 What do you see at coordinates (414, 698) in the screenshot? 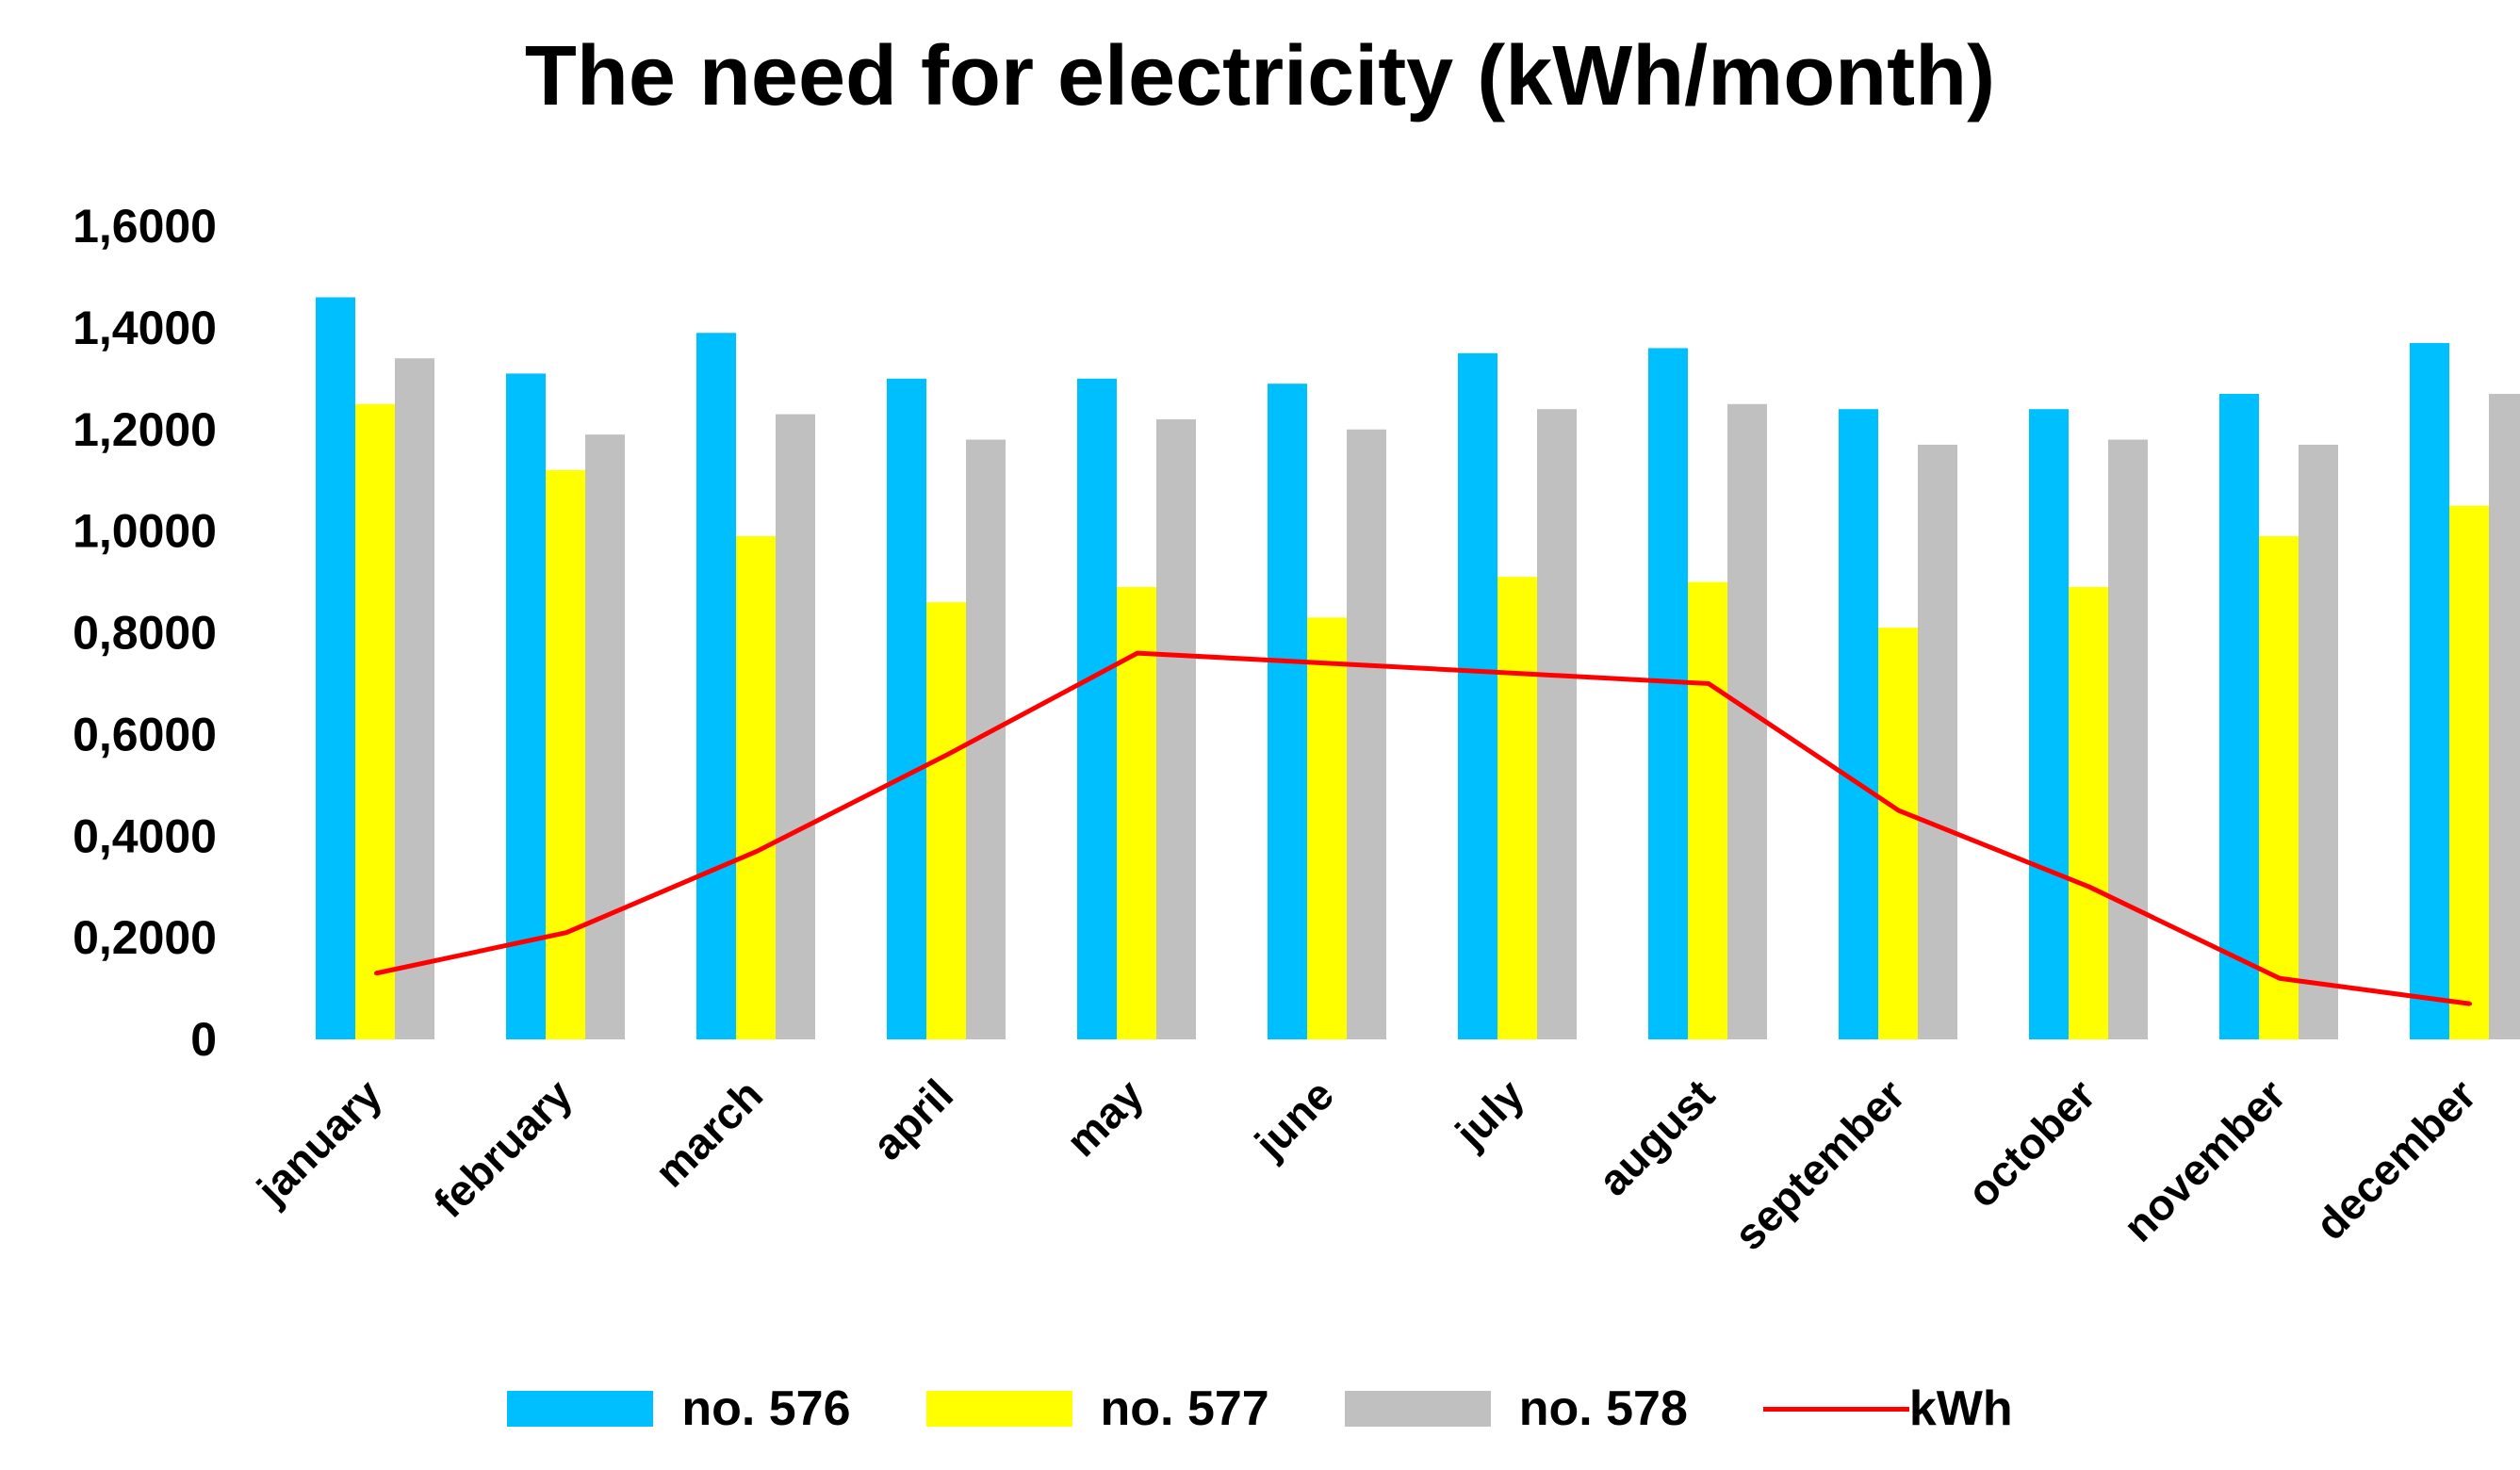
I see `bar-no-578-january` at bounding box center [414, 698].